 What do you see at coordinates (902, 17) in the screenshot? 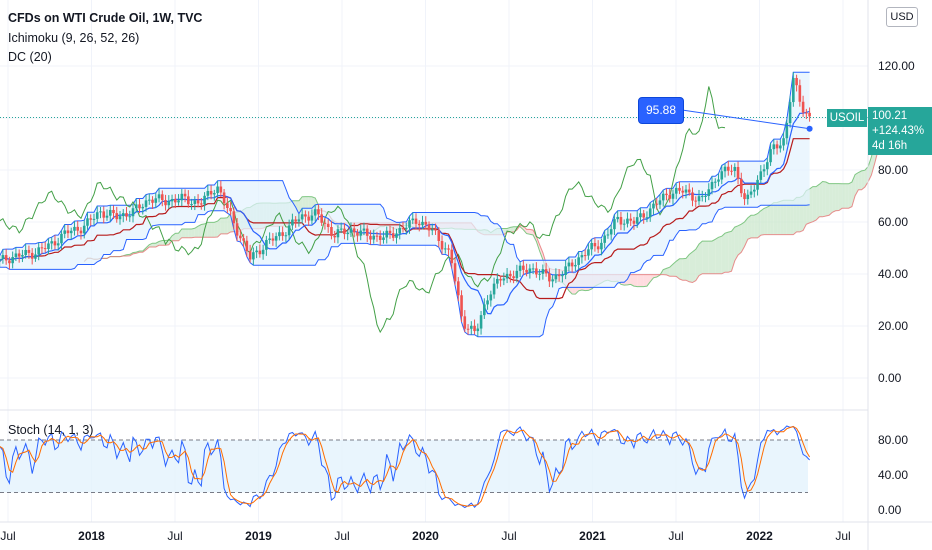
I see `currency-button: USD` at bounding box center [902, 17].